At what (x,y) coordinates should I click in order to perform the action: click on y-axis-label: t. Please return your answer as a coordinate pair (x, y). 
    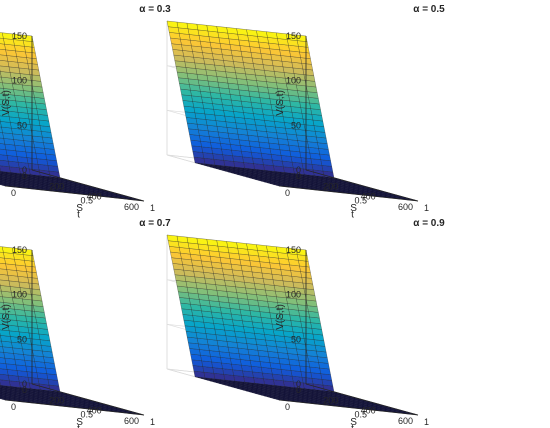
    Looking at the image, I should click on (352, 426).